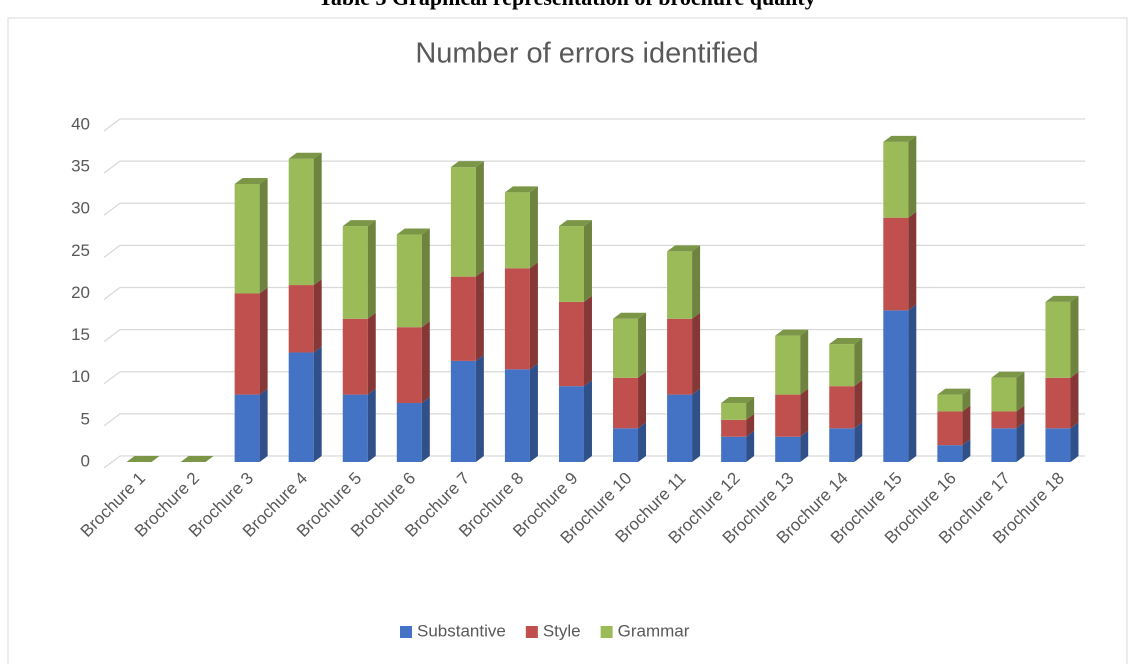  Describe the element at coordinates (85, 460) in the screenshot. I see `y-tick-label: 0` at that location.